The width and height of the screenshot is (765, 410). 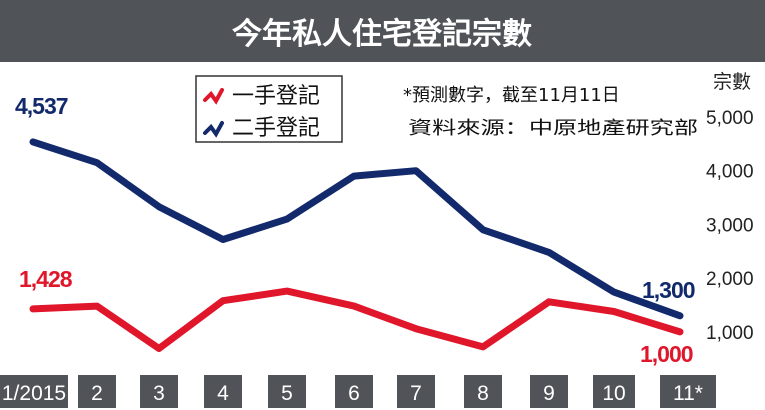 What do you see at coordinates (668, 290) in the screenshot?
I see `data-label: 1,300` at bounding box center [668, 290].